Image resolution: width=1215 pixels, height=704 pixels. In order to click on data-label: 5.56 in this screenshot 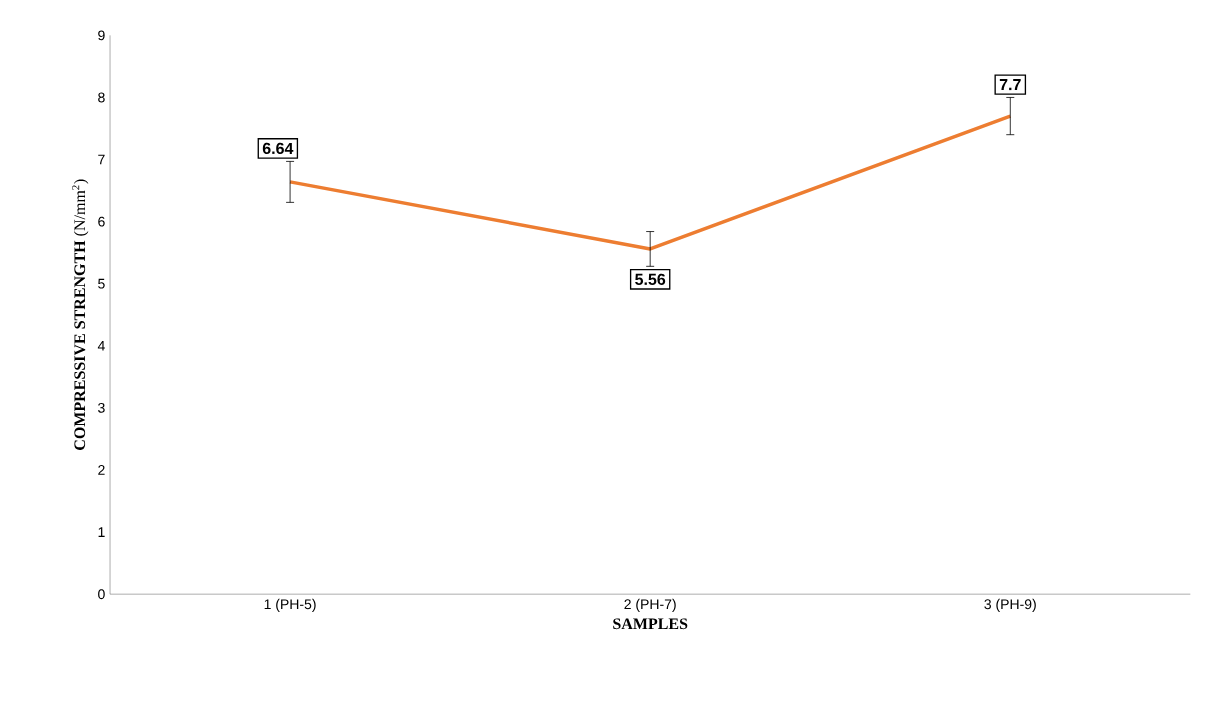, I will do `click(650, 279)`.